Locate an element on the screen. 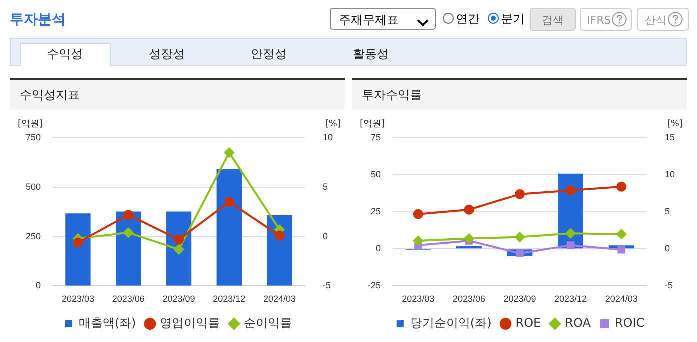 This screenshot has height=342, width=697. text: 연간 is located at coordinates (468, 19).